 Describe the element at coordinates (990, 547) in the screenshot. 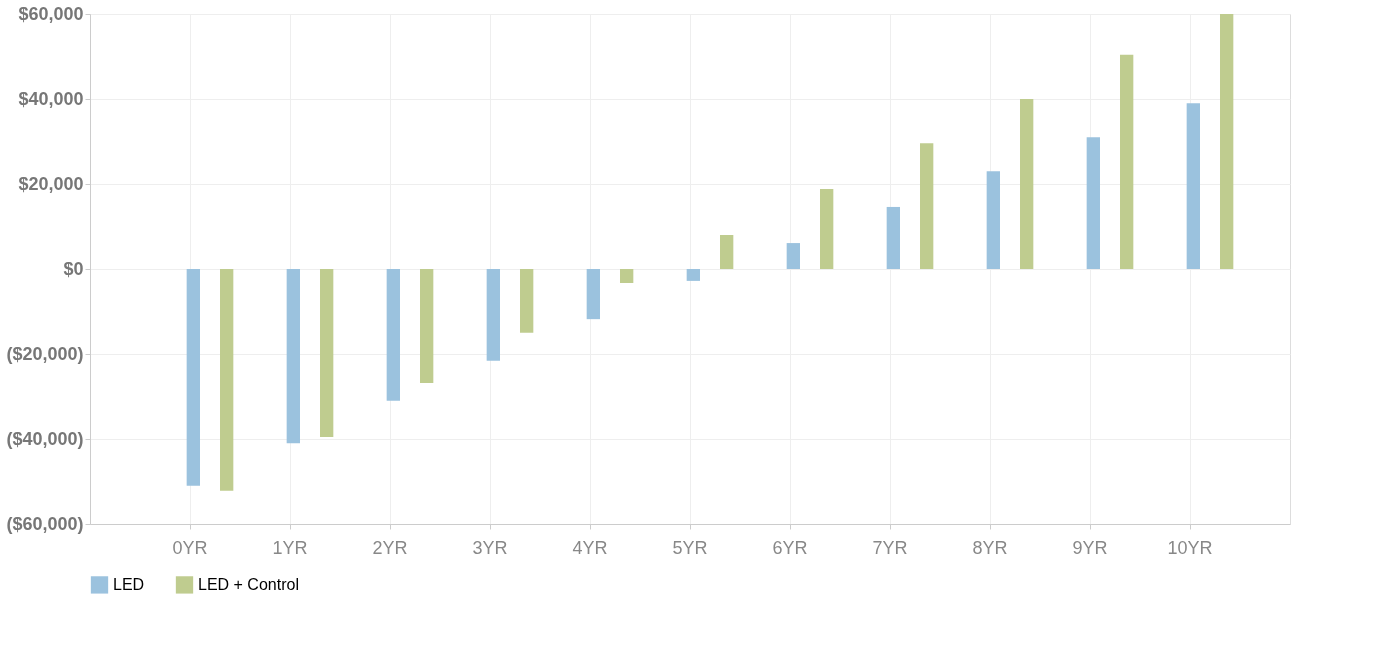

I see `x-tick-label: 8YR` at that location.